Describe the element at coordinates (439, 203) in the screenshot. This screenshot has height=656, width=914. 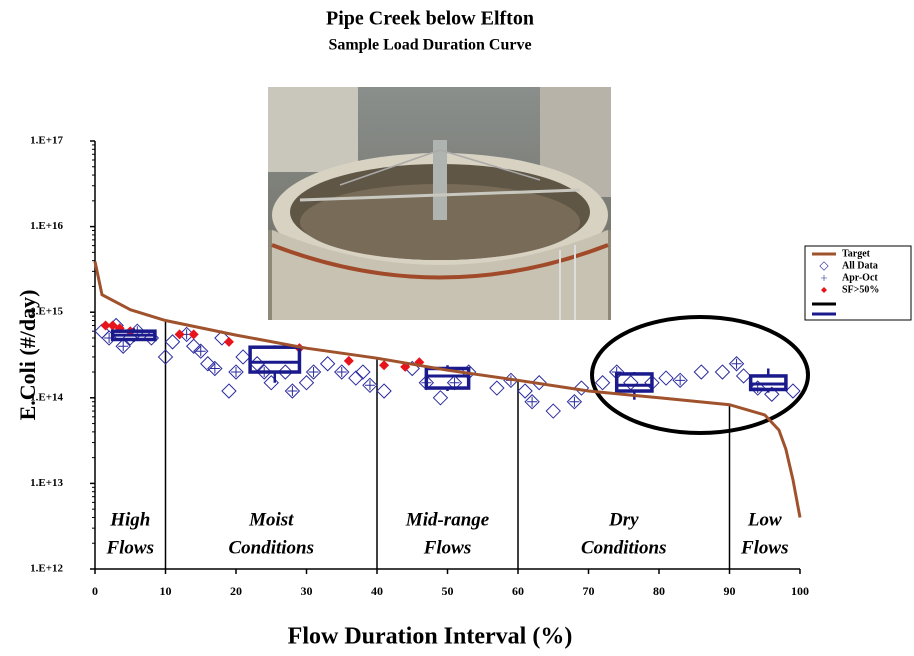
I see `photo` at that location.